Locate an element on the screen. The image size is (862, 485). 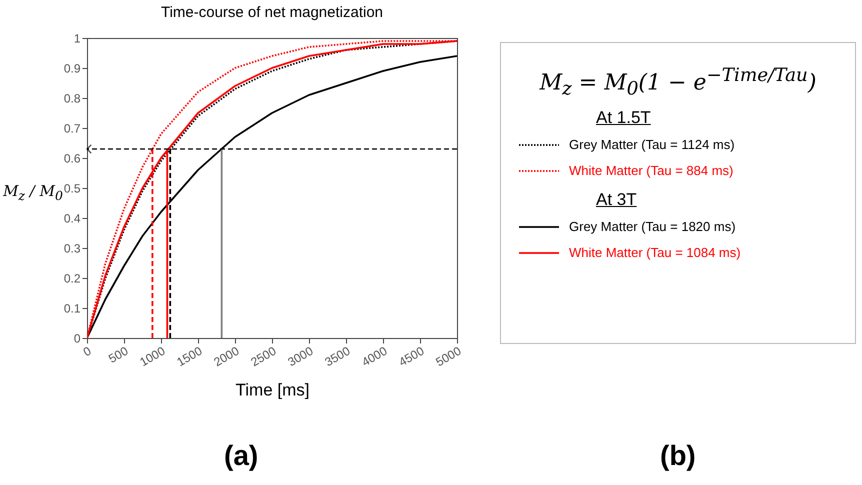
y-tick-label: 0.3 is located at coordinates (72, 249).